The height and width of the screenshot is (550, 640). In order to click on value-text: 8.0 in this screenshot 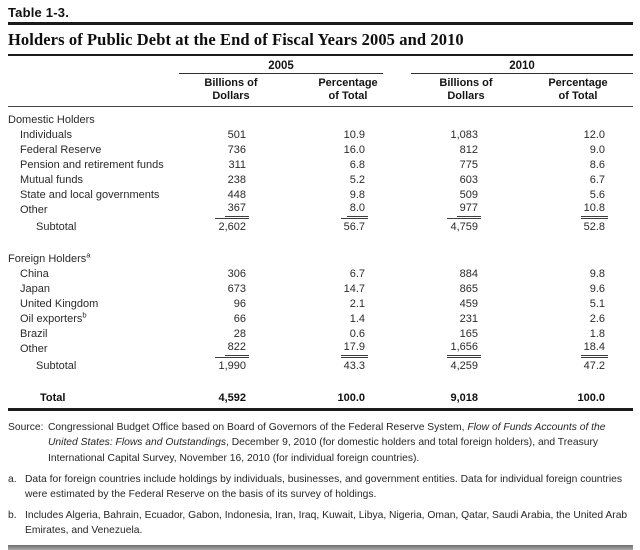, I will do `click(357, 209)`.